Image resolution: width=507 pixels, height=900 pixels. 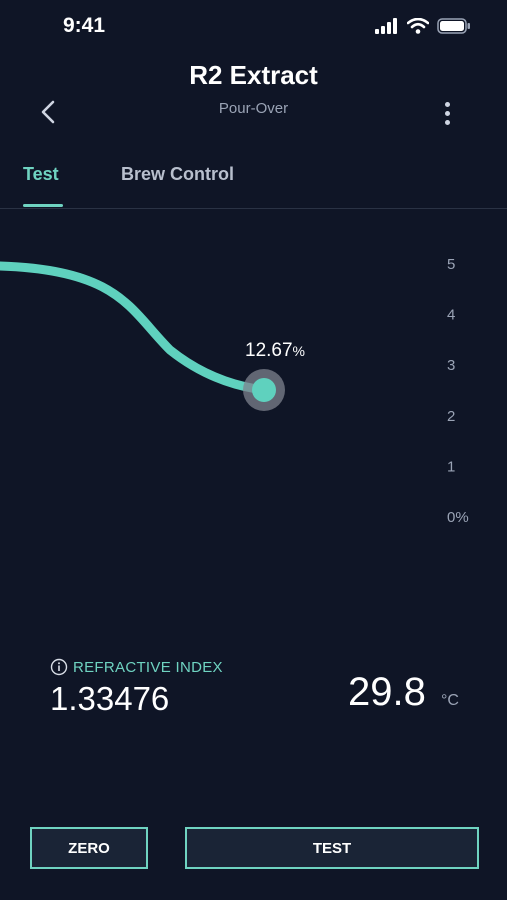 What do you see at coordinates (450, 700) in the screenshot?
I see `temperature-unit: °C` at bounding box center [450, 700].